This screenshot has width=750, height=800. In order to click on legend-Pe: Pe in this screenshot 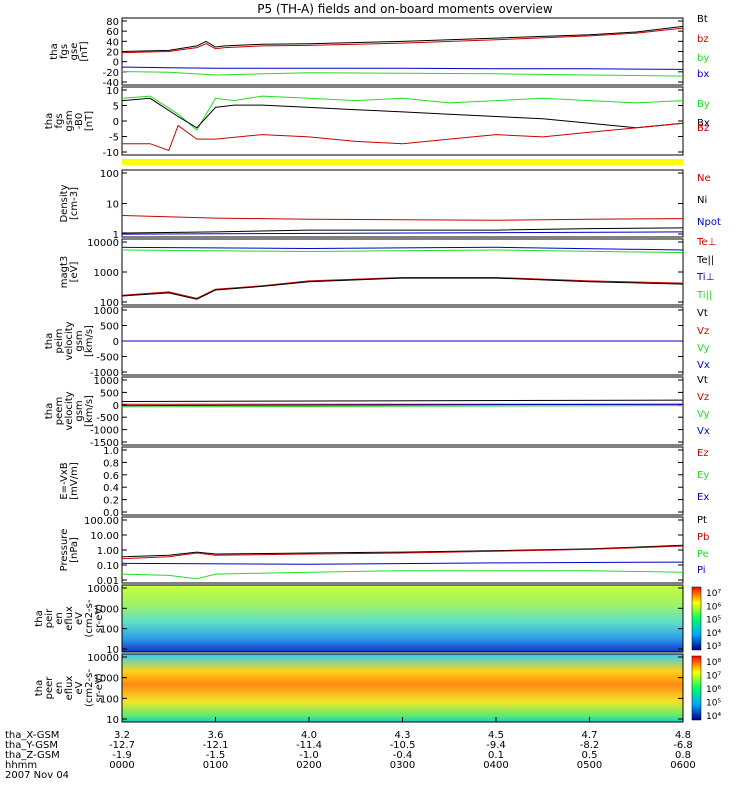, I will do `click(703, 554)`.